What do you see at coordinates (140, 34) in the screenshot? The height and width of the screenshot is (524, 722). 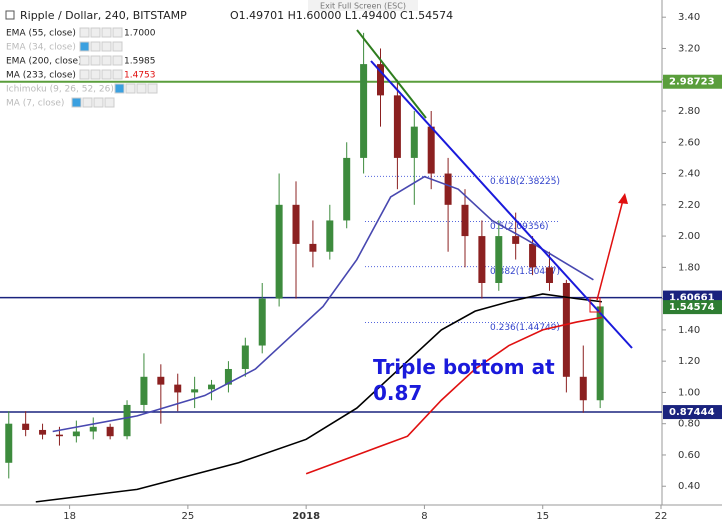 I see `indicator-value: 1.7000` at bounding box center [140, 34].